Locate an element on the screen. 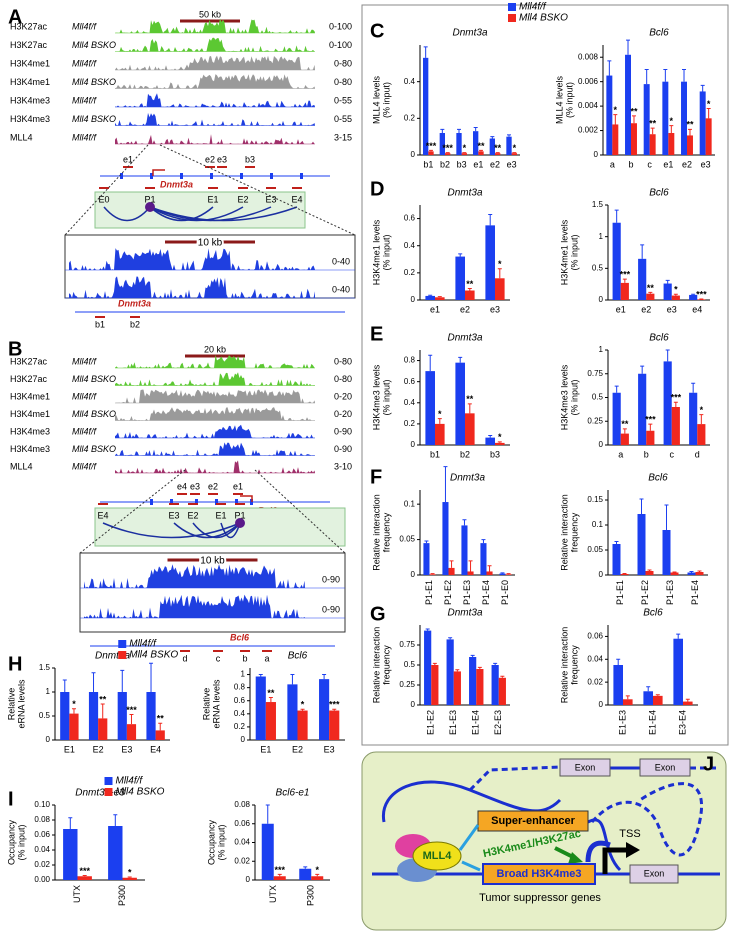 This screenshot has width=733, height=935. y-tick-label: 0.4 is located at coordinates (410, 402).